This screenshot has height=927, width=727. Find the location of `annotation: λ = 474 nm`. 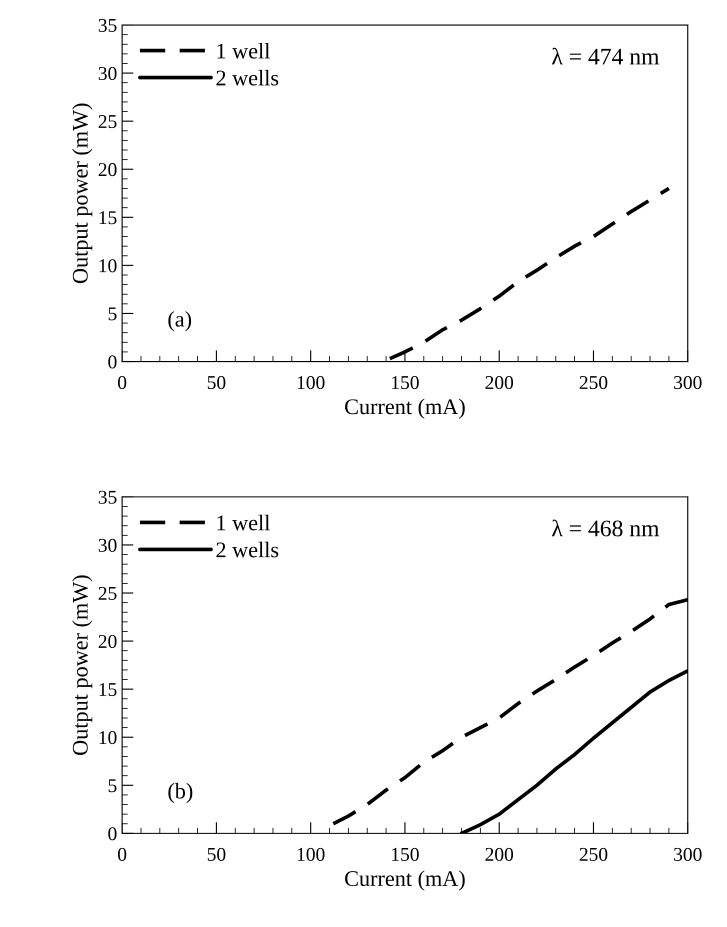

annotation: λ = 474 nm is located at coordinates (606, 56).